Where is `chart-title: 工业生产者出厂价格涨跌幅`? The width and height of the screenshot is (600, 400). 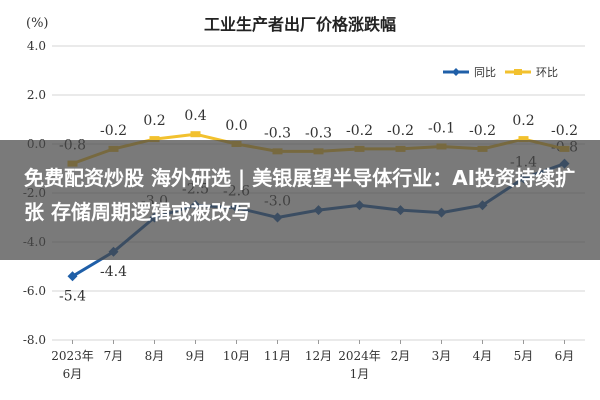 chart-title: 工业生产者出厂价格涨跌幅 is located at coordinates (300, 24).